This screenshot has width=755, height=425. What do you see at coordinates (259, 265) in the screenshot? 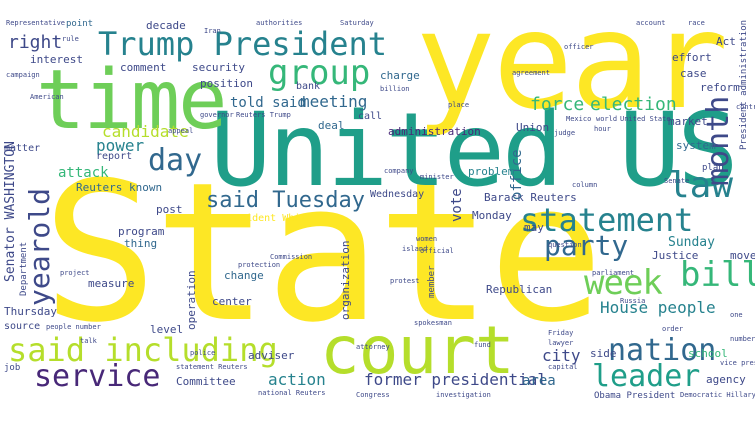
I see `word-protection: protection` at bounding box center [259, 265].